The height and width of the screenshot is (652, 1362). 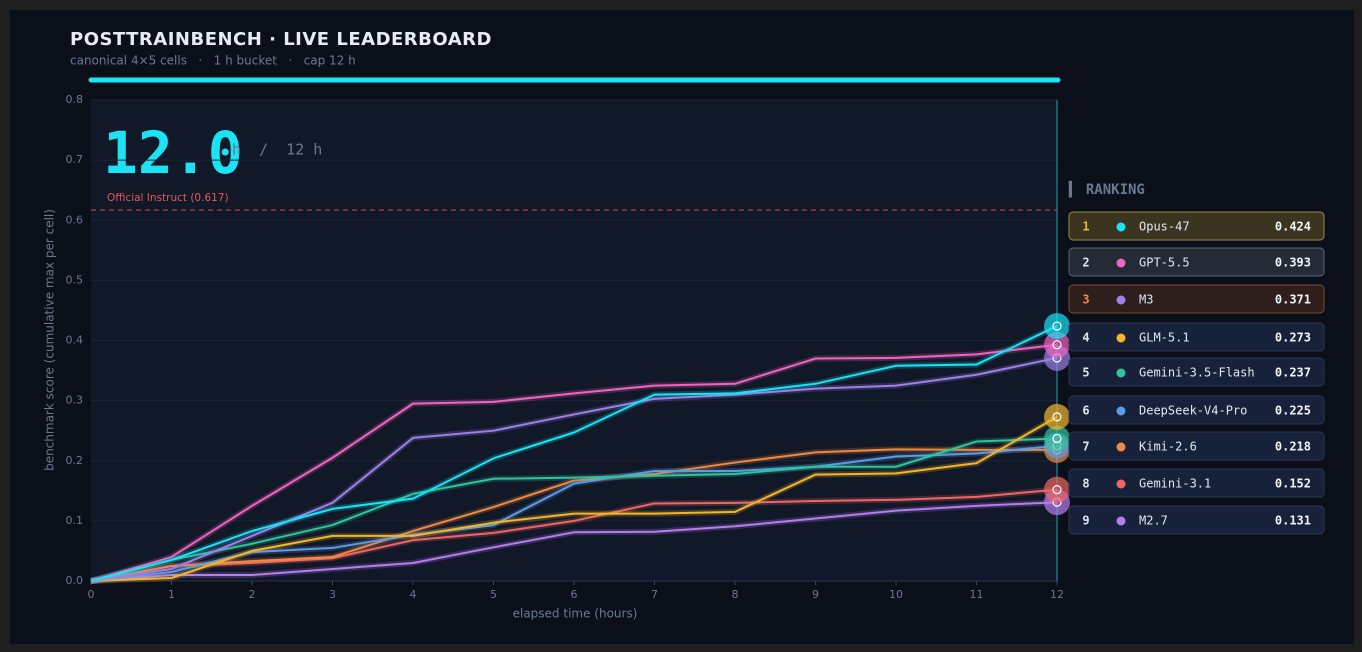 What do you see at coordinates (493, 594) in the screenshot?
I see `x-tick-label: 5` at bounding box center [493, 594].